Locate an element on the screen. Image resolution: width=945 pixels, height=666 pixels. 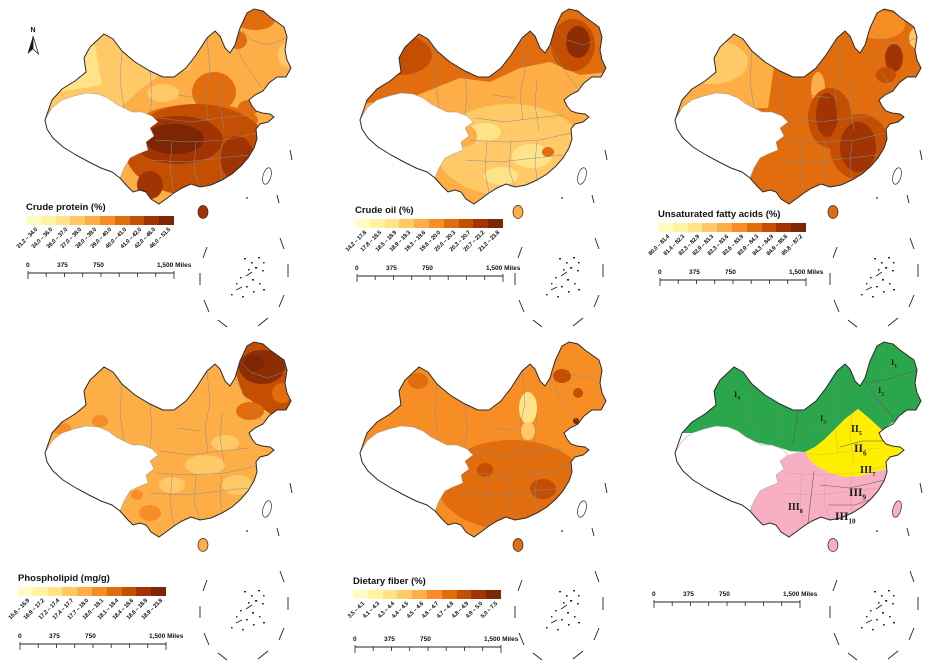
china-map-production-regions is located at coordinates (798, 501).